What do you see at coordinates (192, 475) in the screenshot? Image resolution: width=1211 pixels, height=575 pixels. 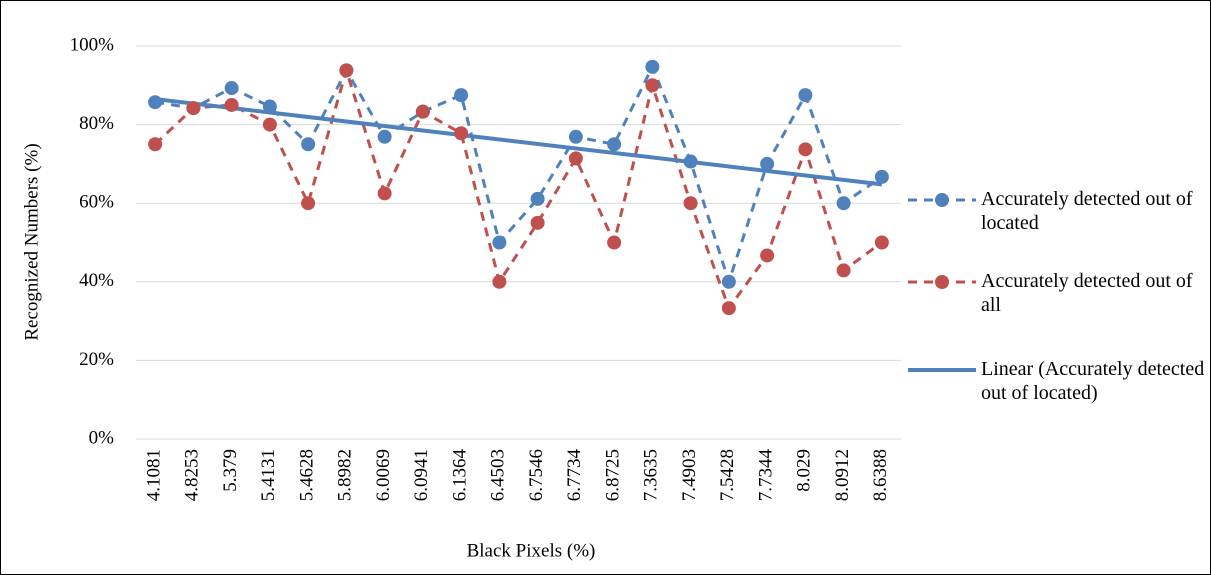 I see `x-tick-label: 4.8253` at bounding box center [192, 475].